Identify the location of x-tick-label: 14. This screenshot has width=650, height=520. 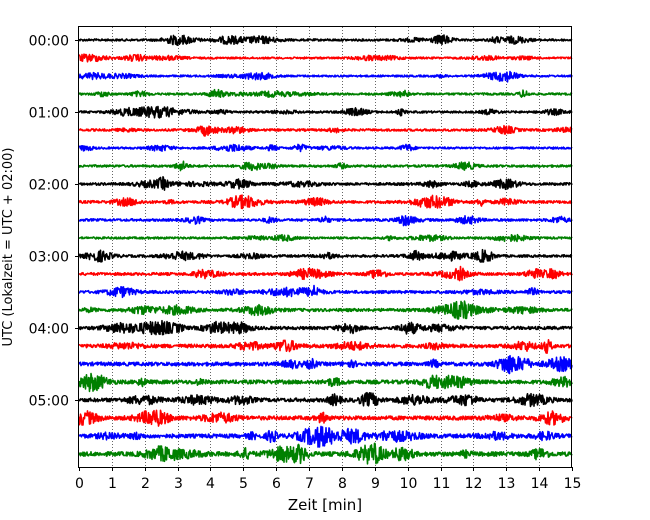
(540, 484).